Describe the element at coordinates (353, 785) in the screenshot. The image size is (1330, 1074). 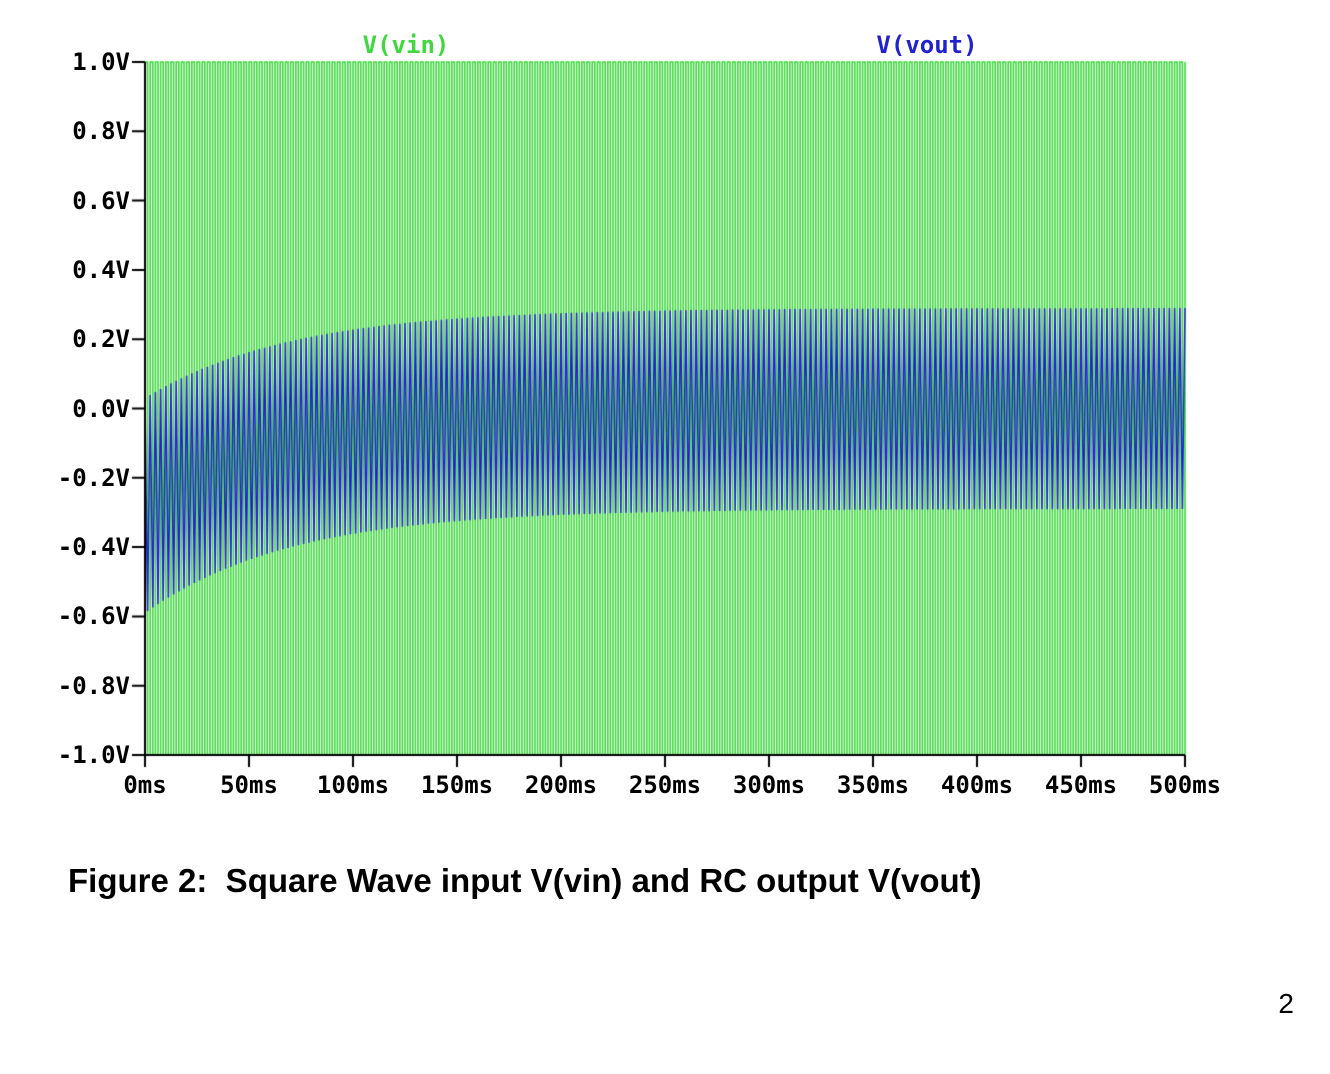
I see `x-tick-label: 100ms` at that location.